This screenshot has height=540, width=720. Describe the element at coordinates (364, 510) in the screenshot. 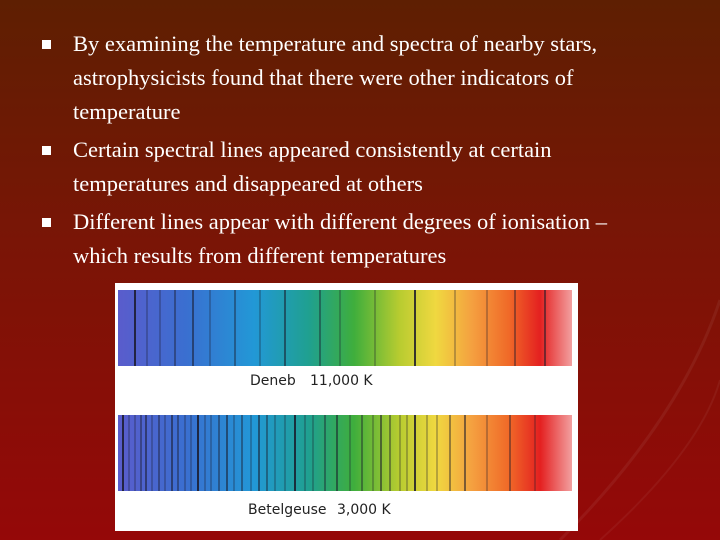

I see `star-temperature: 3,000 K` at that location.